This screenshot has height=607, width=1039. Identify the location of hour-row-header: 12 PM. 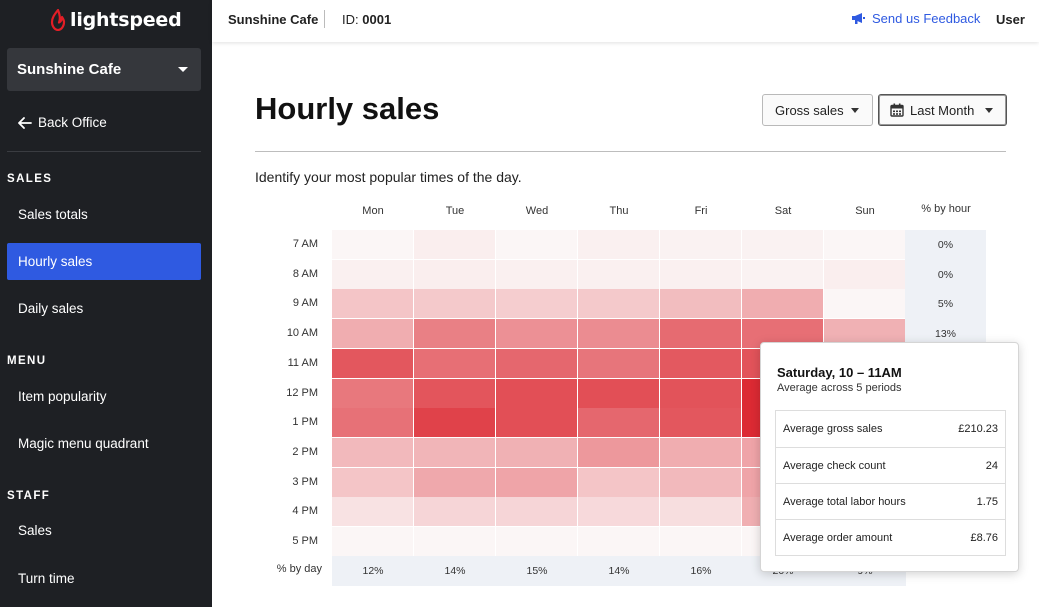
(302, 392).